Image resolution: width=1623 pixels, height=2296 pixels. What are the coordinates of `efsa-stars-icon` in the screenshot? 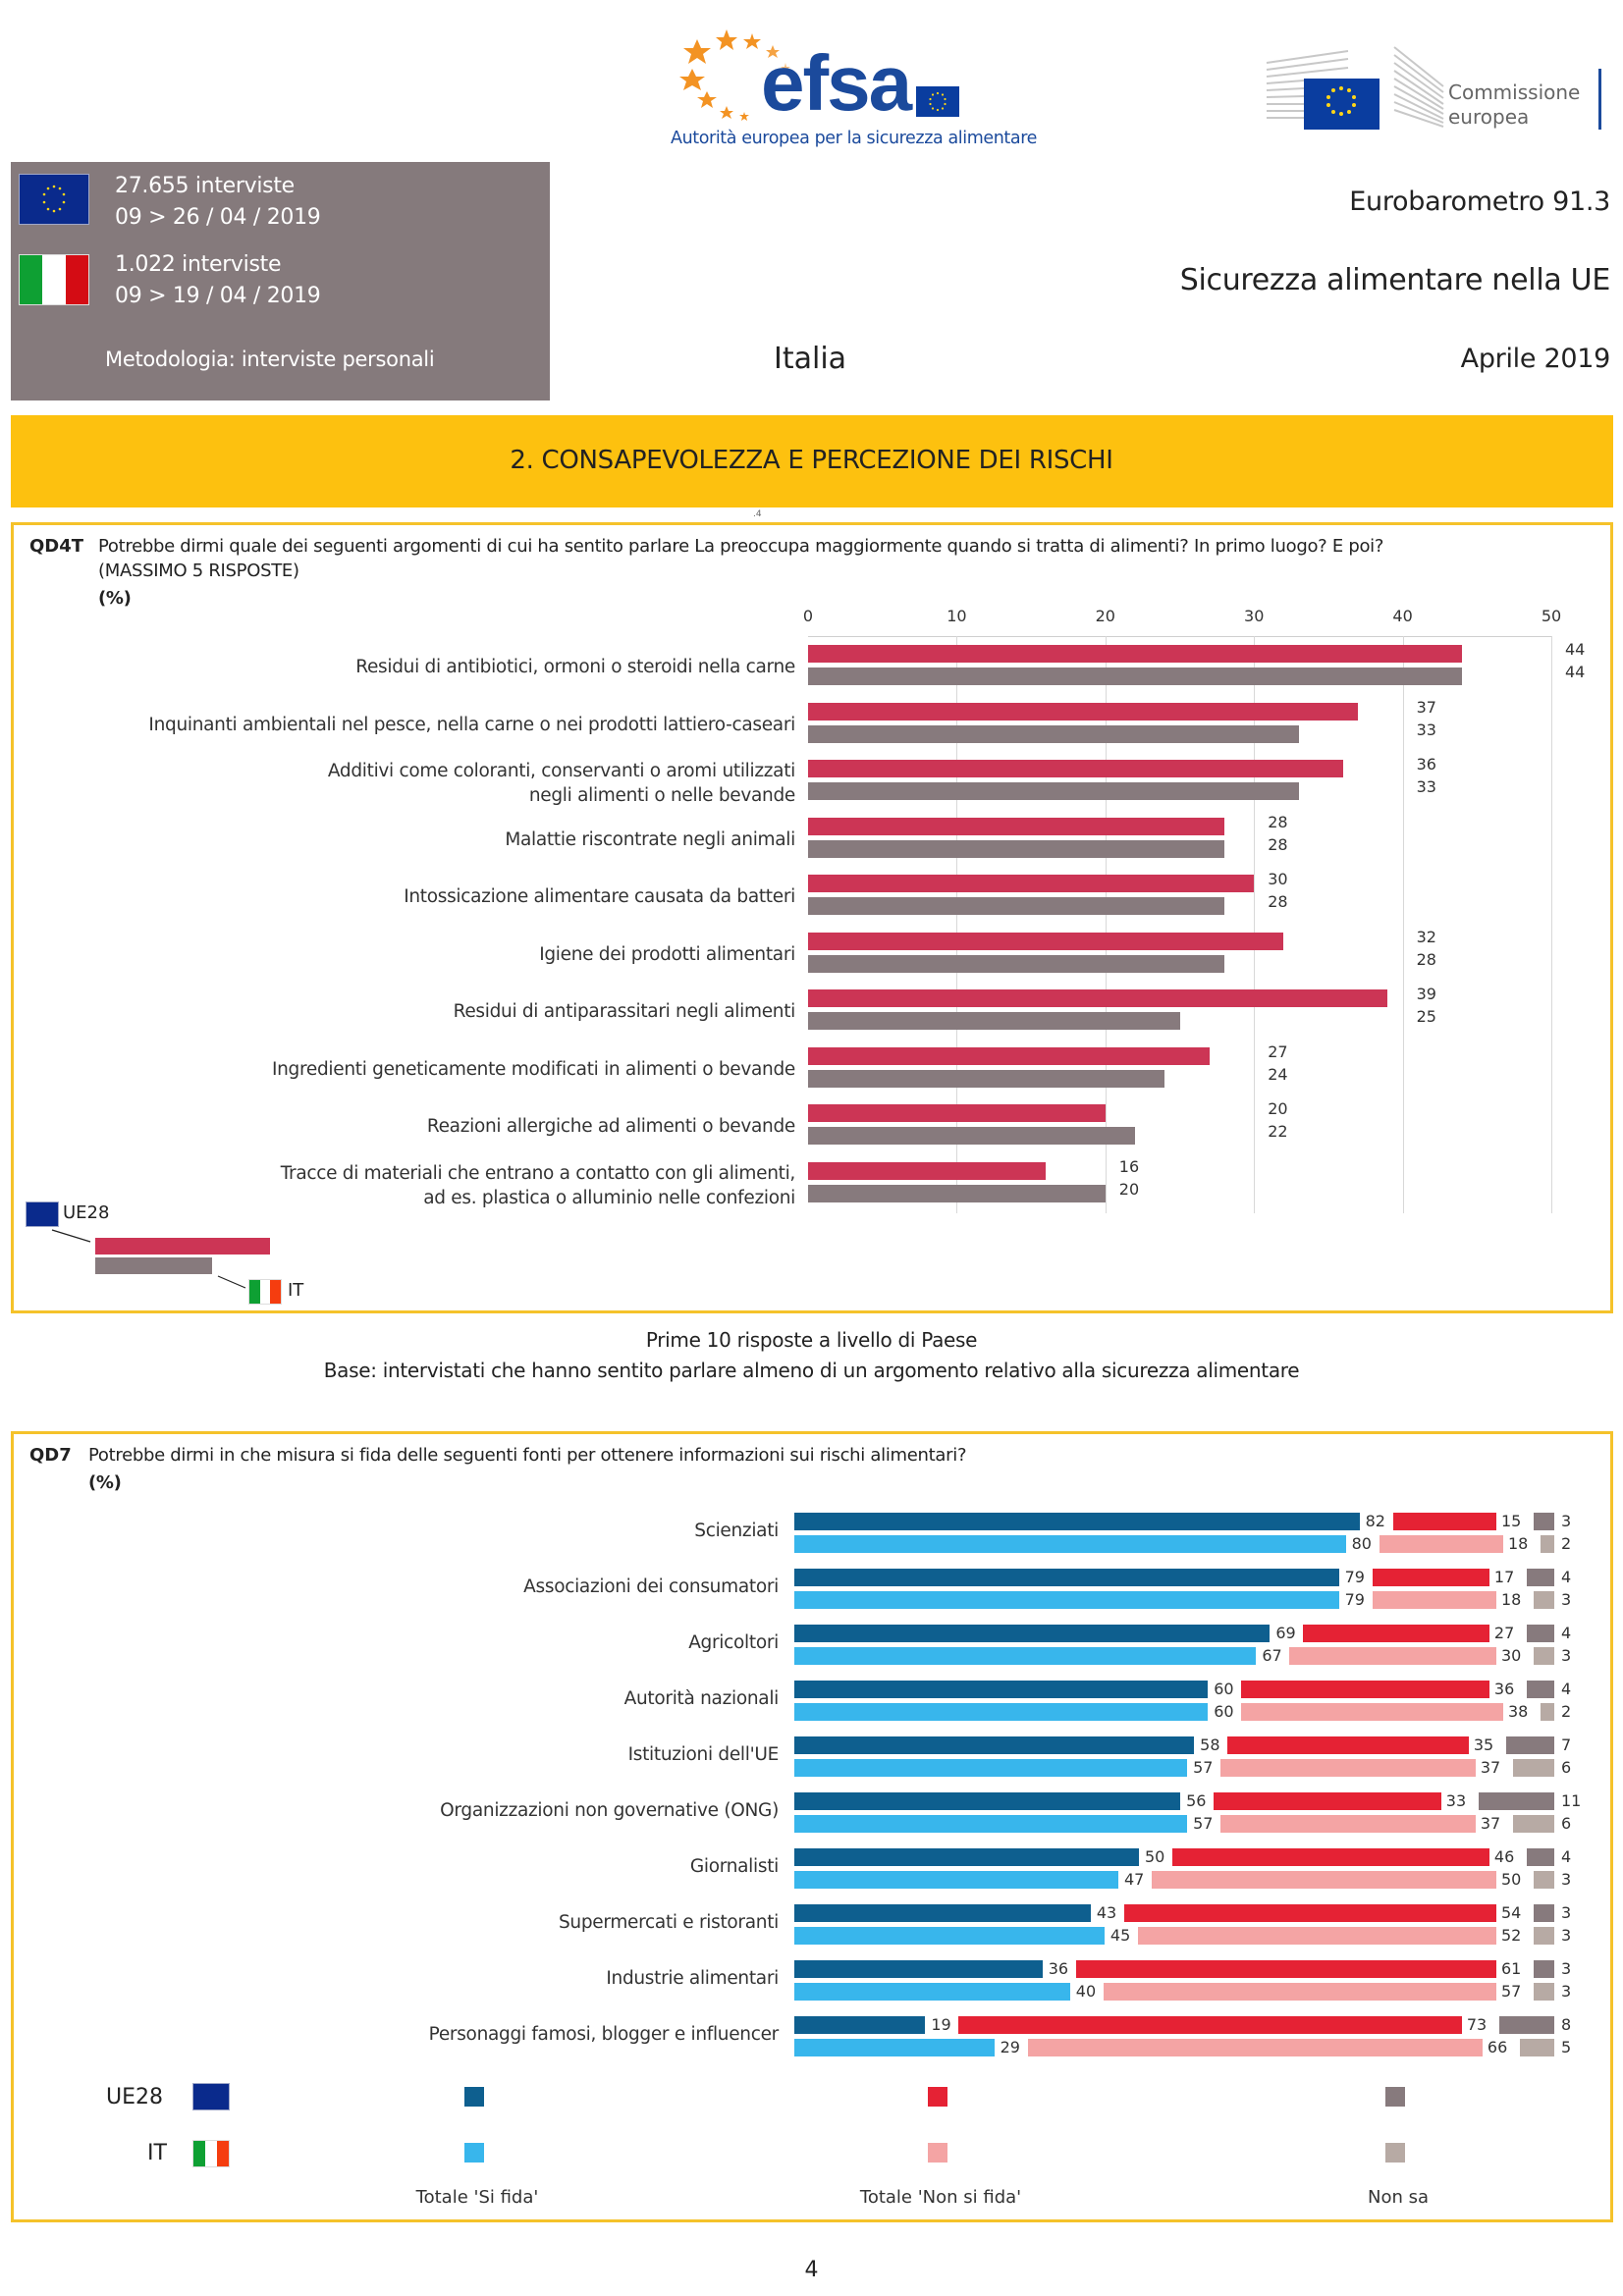 It's located at (734, 75).